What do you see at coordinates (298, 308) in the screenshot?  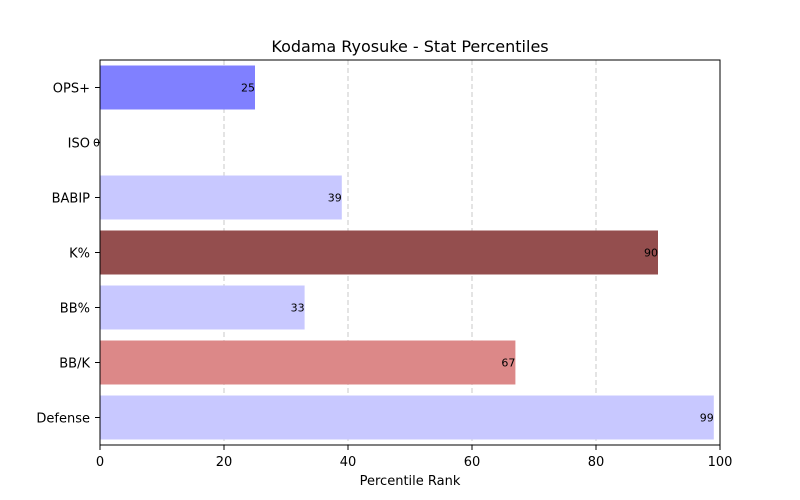 I see `bar-value-label: 33` at bounding box center [298, 308].